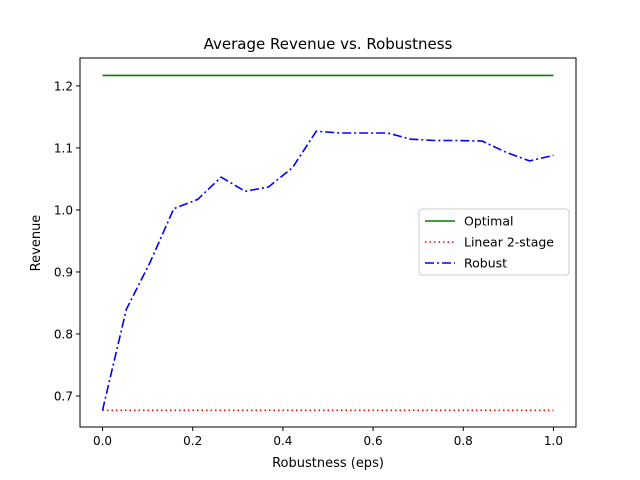 The image size is (640, 480). What do you see at coordinates (509, 242) in the screenshot?
I see `legend-label: Linear 2-stage` at bounding box center [509, 242].